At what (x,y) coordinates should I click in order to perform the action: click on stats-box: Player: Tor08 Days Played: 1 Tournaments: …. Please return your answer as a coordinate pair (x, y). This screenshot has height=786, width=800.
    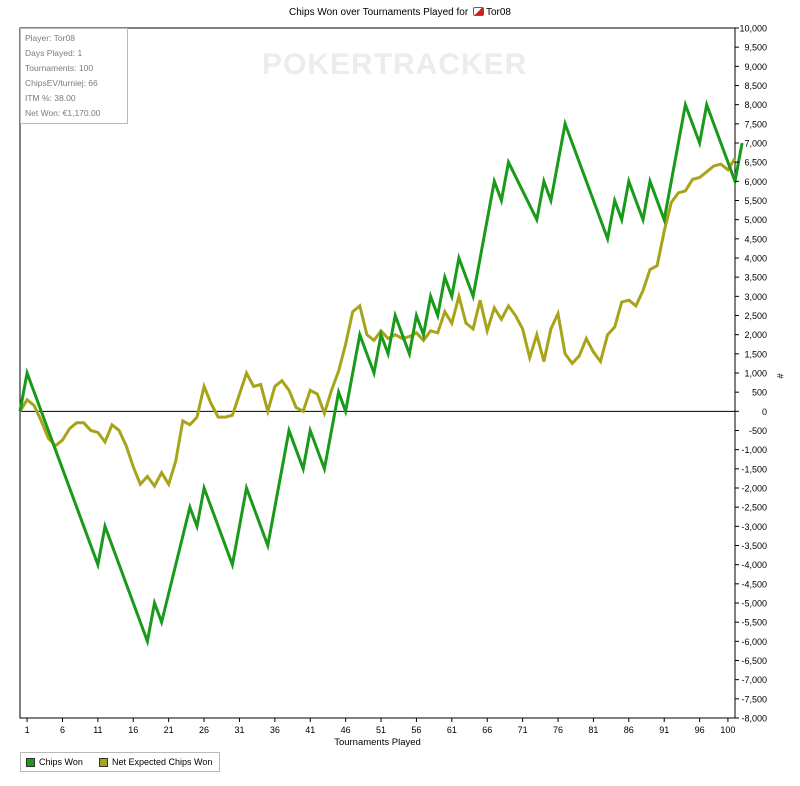
    Looking at the image, I should click on (74, 76).